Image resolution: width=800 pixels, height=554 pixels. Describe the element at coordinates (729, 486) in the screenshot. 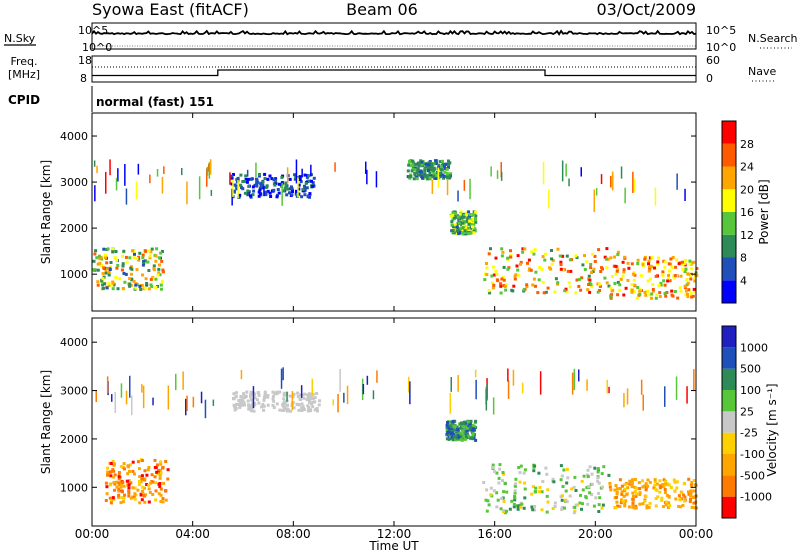

I see `colorbar-segment` at that location.